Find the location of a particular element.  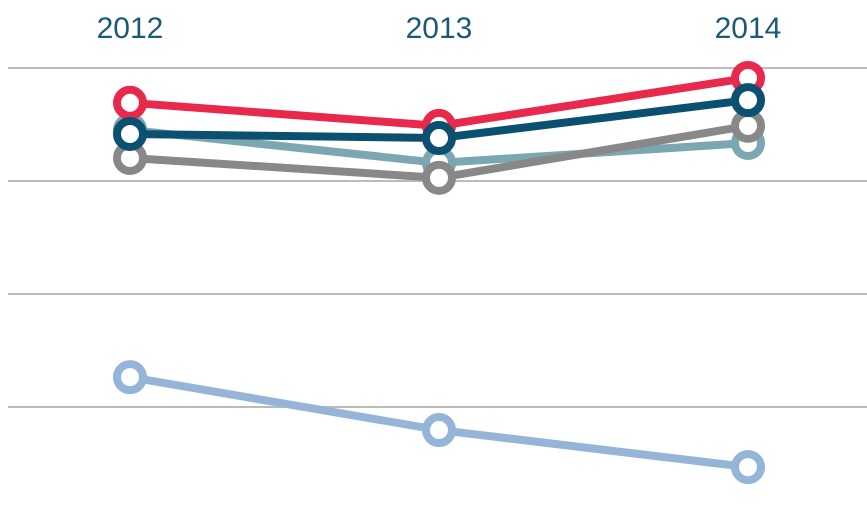

x-tick-label: 2013 is located at coordinates (439, 28).